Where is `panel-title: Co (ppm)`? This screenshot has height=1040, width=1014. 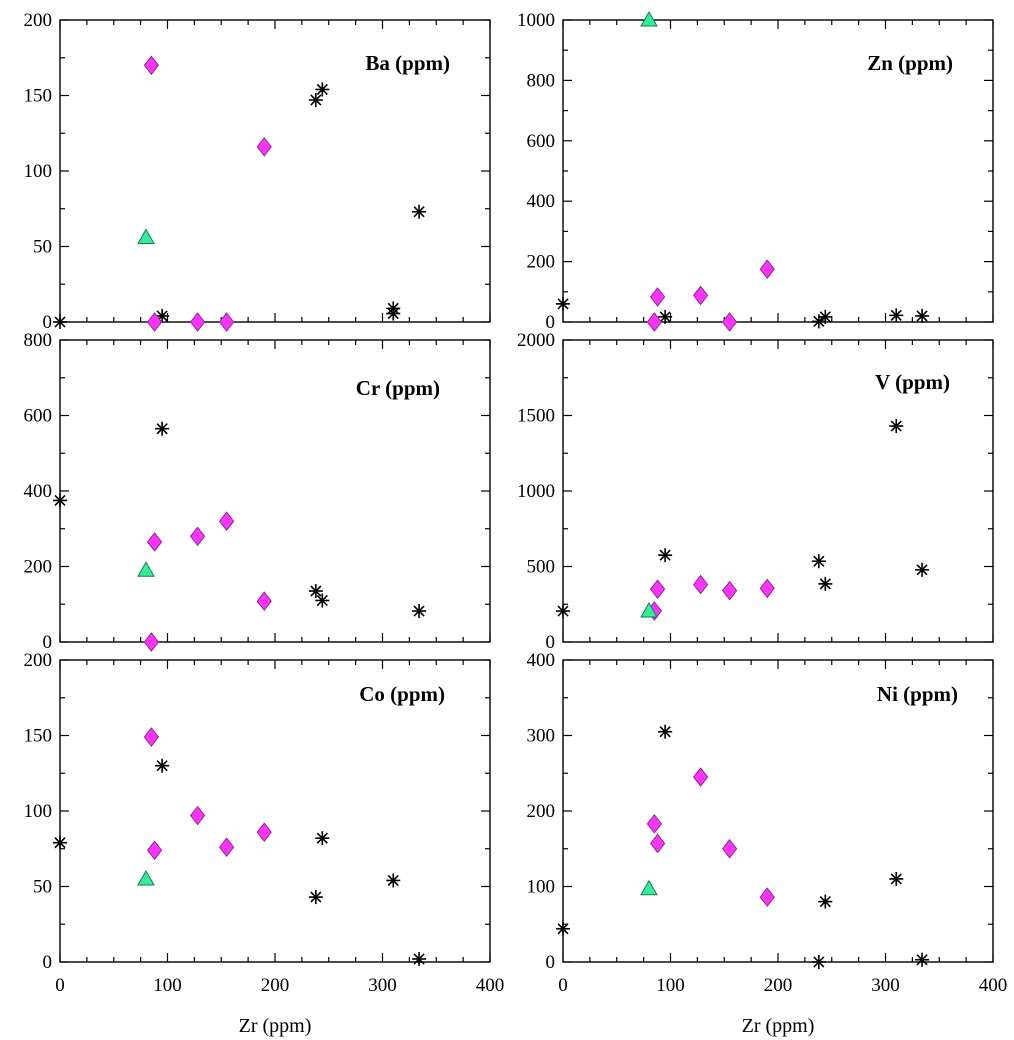
panel-title: Co (ppm) is located at coordinates (402, 694).